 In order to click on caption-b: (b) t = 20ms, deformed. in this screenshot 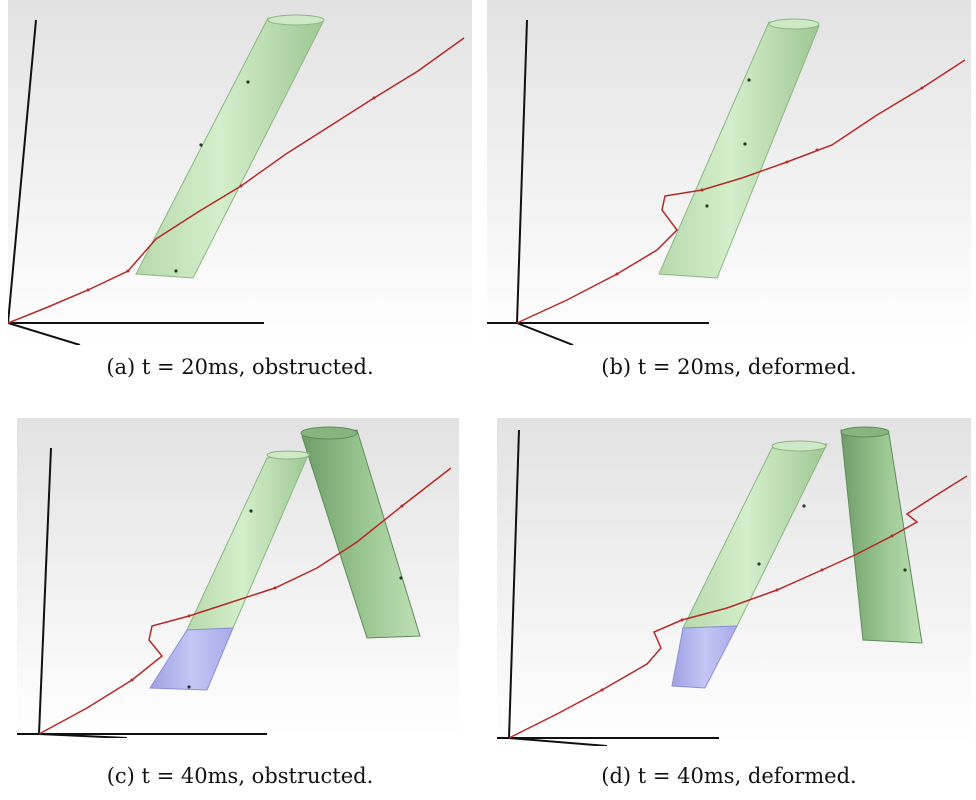, I will do `click(729, 367)`.